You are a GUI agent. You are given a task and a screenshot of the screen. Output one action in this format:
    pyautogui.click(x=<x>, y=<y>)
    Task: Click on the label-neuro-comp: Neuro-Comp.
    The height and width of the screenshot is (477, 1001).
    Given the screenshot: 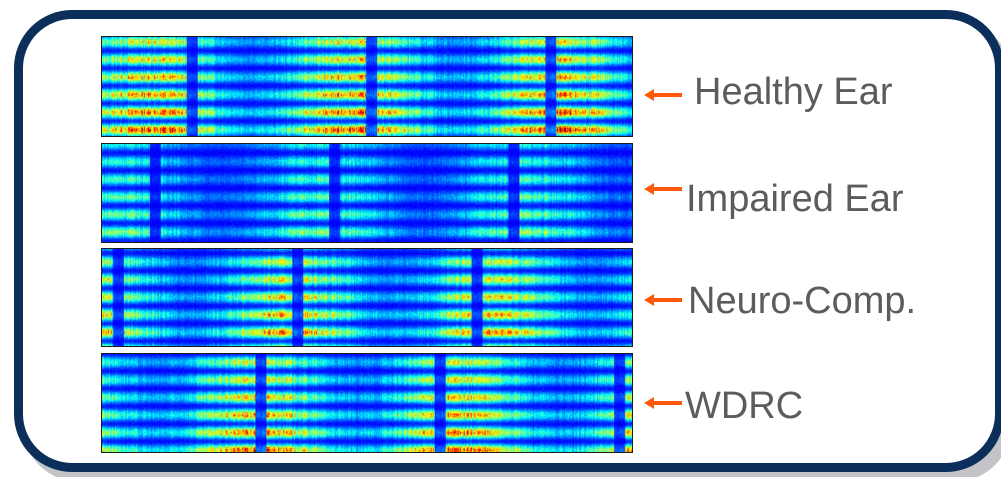 What is the action you would take?
    pyautogui.click(x=802, y=301)
    